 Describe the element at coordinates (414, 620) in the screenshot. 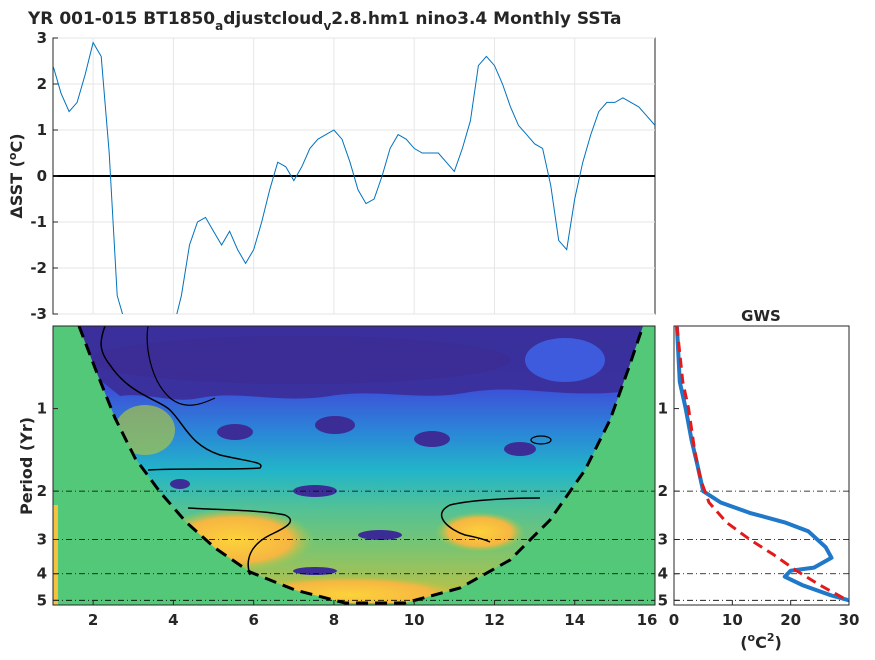

I see `wavelet-x-tick-label: 10` at that location.